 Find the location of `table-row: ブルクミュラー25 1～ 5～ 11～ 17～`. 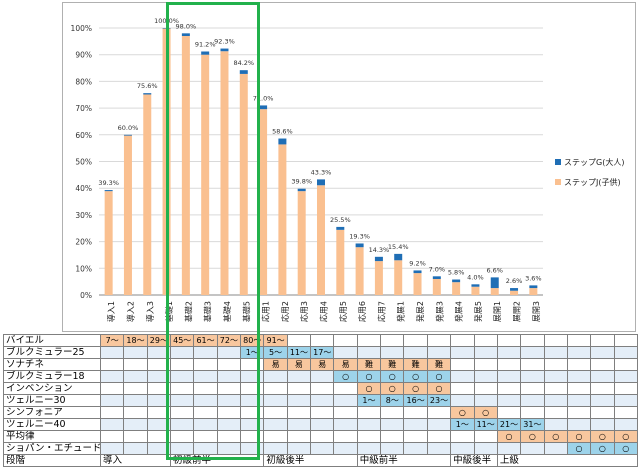

table-row: ブルクミュラー25 1～ 5～ 11～ 17～ is located at coordinates (320, 352).